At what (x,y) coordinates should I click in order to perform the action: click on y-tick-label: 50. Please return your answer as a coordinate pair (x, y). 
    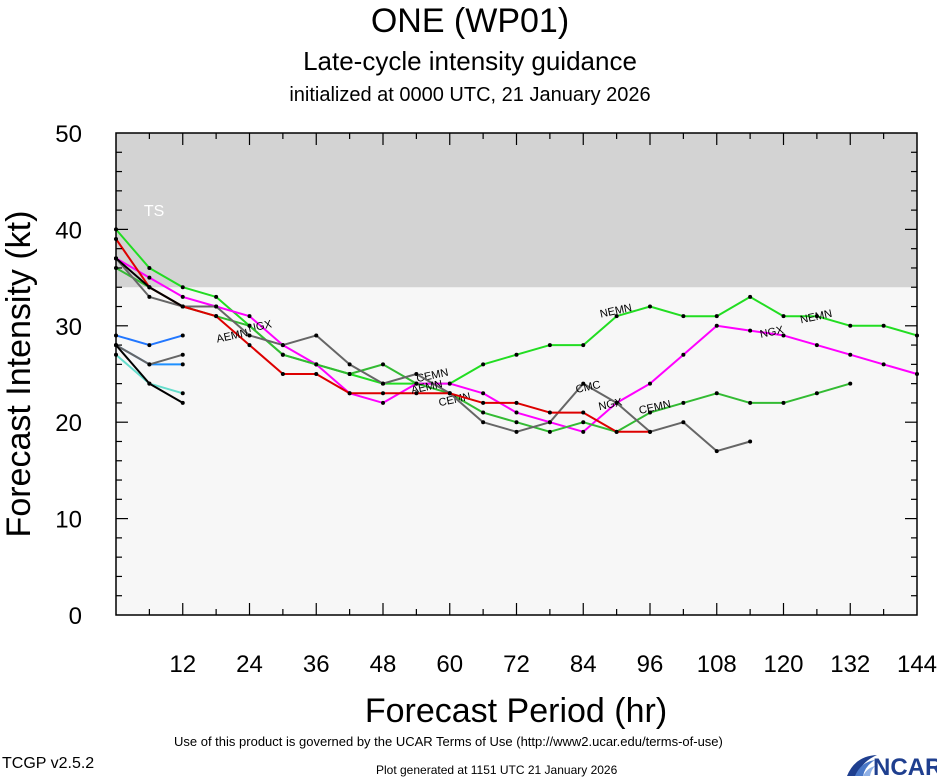
    Looking at the image, I should click on (68, 134).